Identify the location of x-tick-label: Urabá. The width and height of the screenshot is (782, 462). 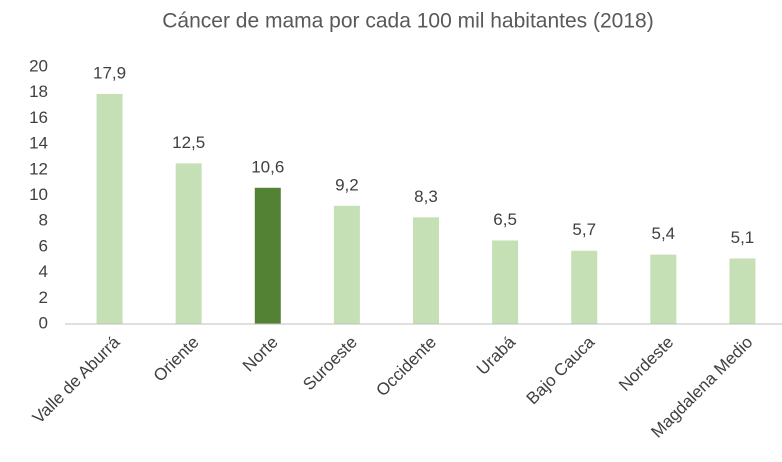
(496, 355).